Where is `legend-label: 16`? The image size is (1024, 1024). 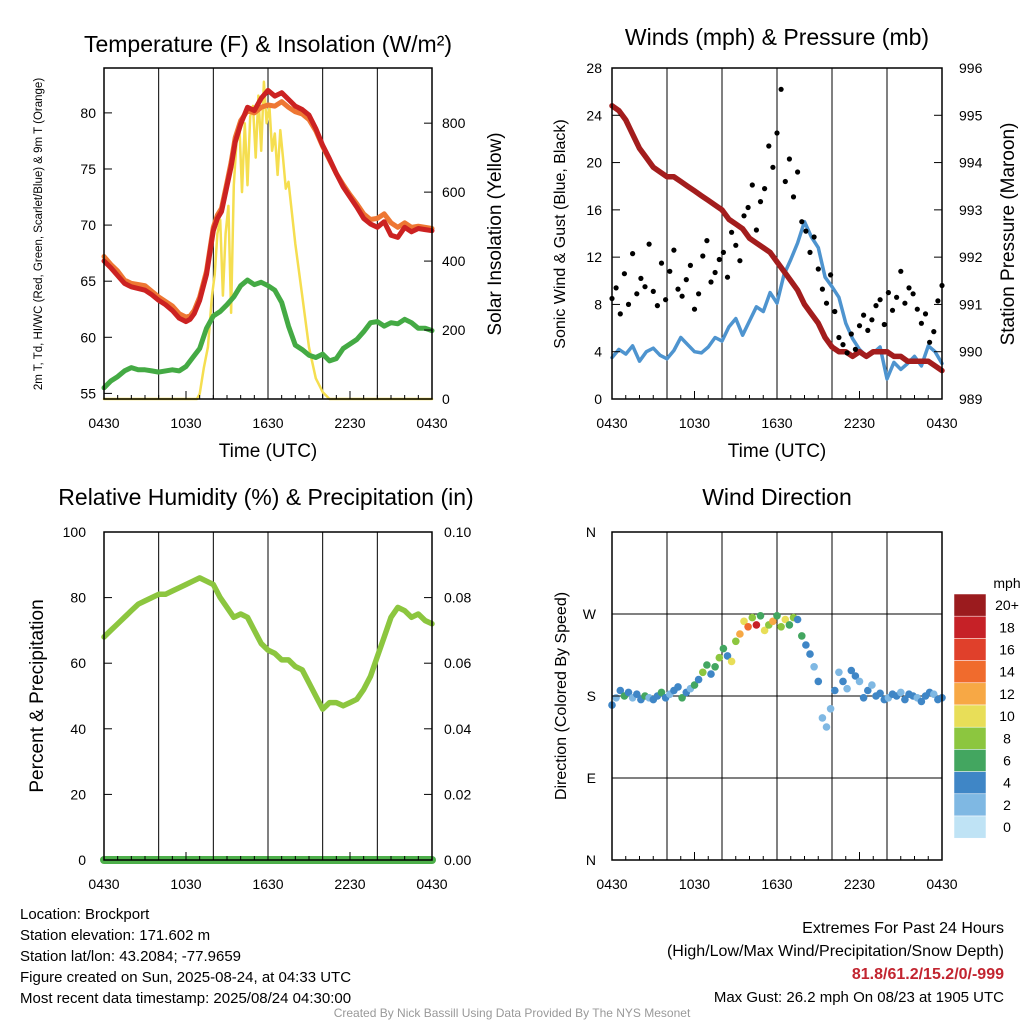 legend-label: 16 is located at coordinates (1007, 650).